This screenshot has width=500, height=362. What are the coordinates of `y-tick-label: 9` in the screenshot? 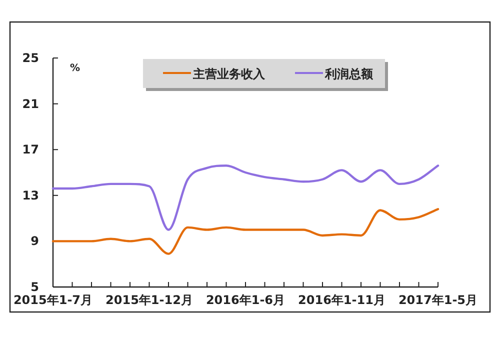 It's located at (34, 241).